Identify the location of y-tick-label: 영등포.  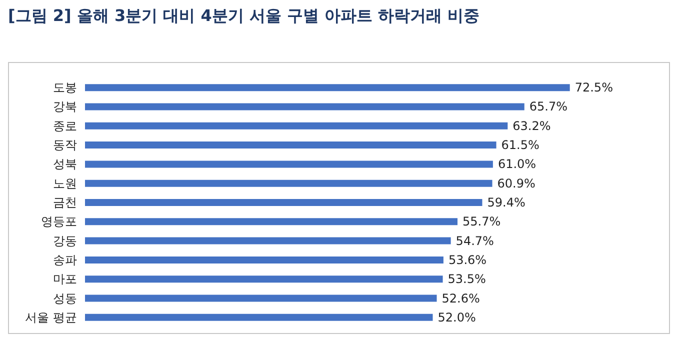
(59, 221).